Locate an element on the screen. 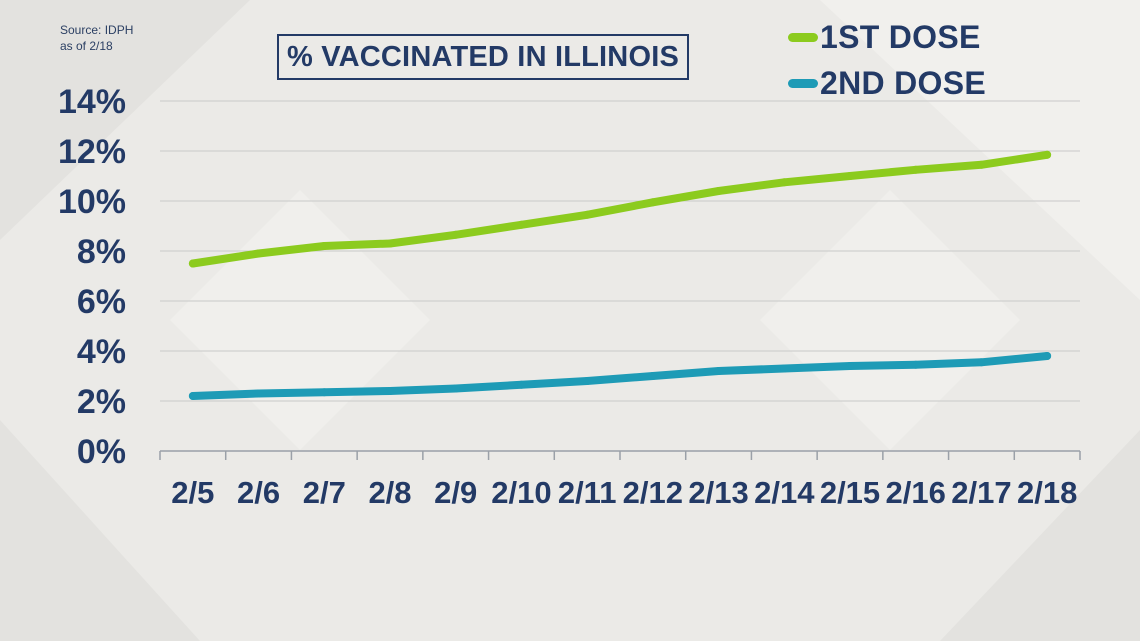 The height and width of the screenshot is (641, 1140). as-of-line: as of 2/18 is located at coordinates (86, 46).